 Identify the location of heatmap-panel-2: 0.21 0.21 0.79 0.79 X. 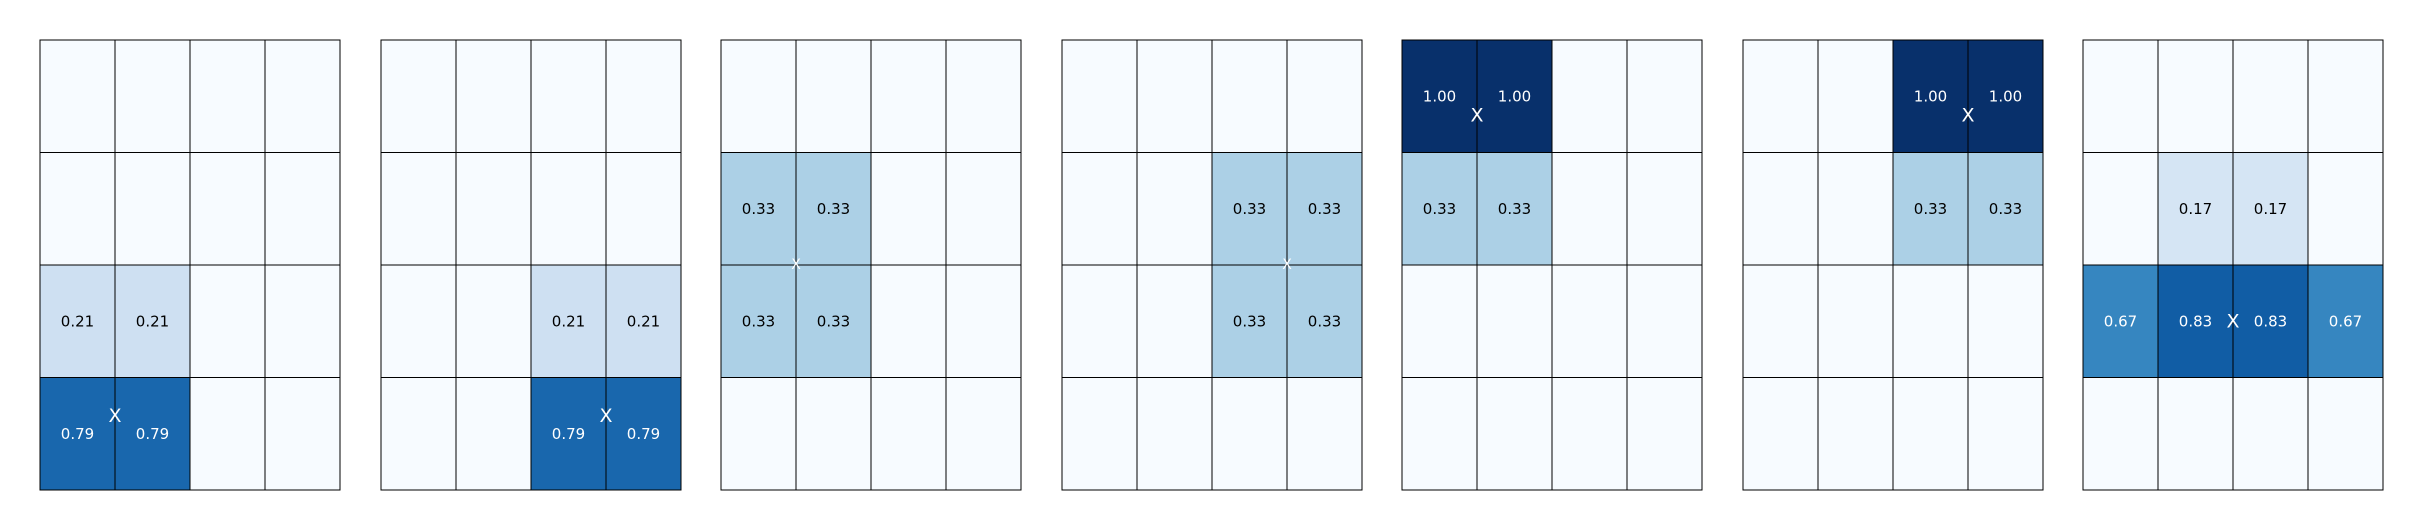
(531, 265).